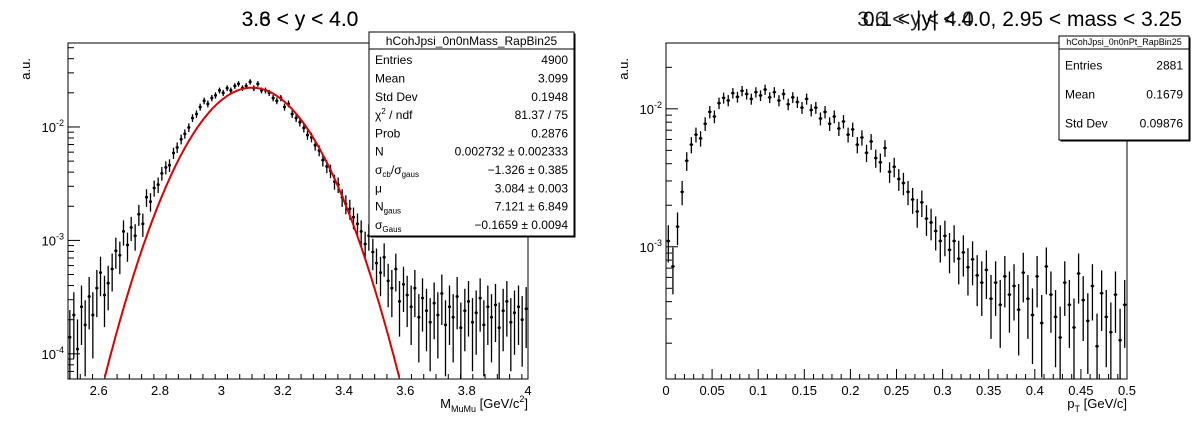  I want to click on stats-label-main: Entries, so click(1083, 66).